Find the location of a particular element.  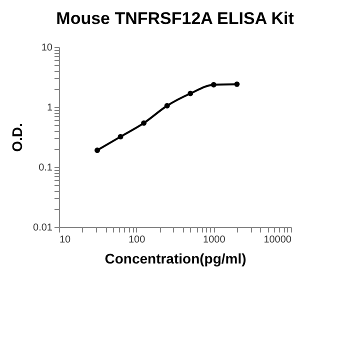

y-tick-label: 0.1 is located at coordinates (45, 168).